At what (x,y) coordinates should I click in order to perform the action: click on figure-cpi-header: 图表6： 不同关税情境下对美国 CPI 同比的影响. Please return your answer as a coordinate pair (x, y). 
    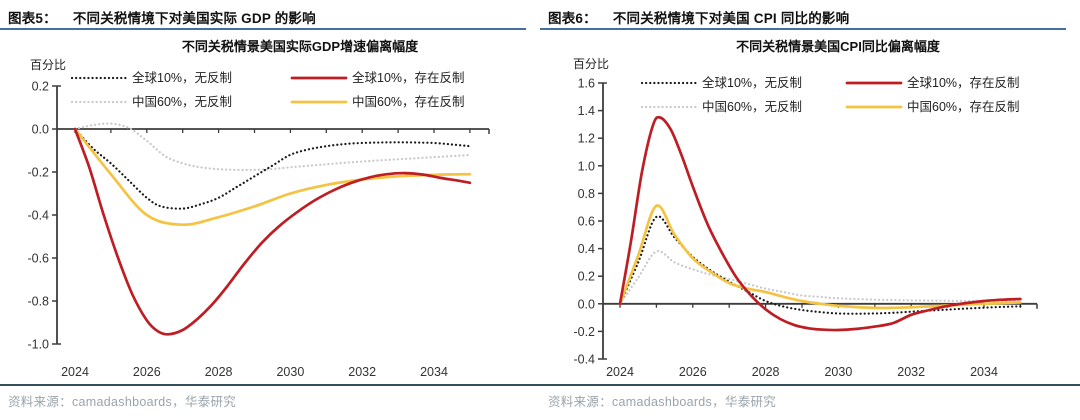
    Looking at the image, I should click on (803, 15).